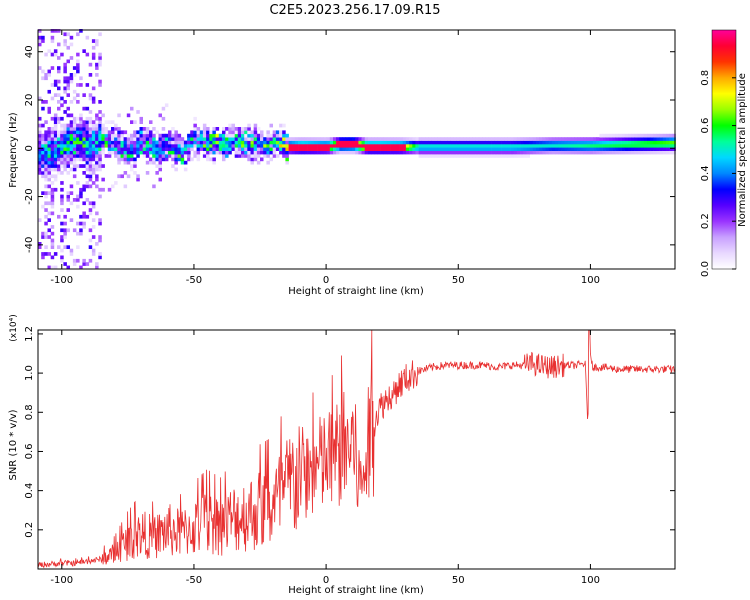 Image resolution: width=750 pixels, height=600 pixels. I want to click on spectrogram-ylabel: Frequency (Hz), so click(13, 150).